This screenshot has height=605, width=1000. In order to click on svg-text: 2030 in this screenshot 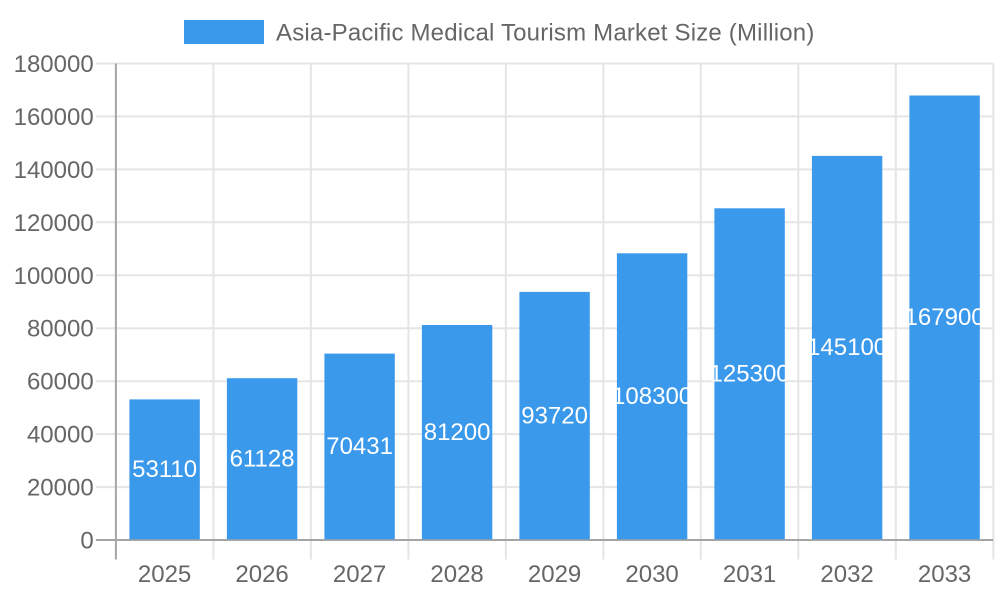, I will do `click(651, 574)`.